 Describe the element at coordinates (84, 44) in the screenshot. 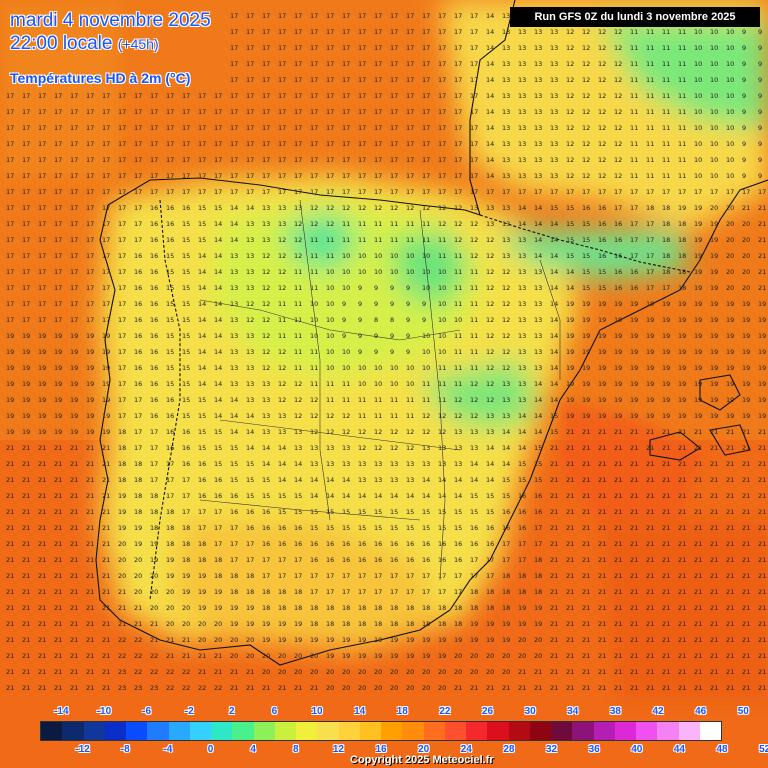

I see `map-time: 22:00 locale (+45h)` at that location.